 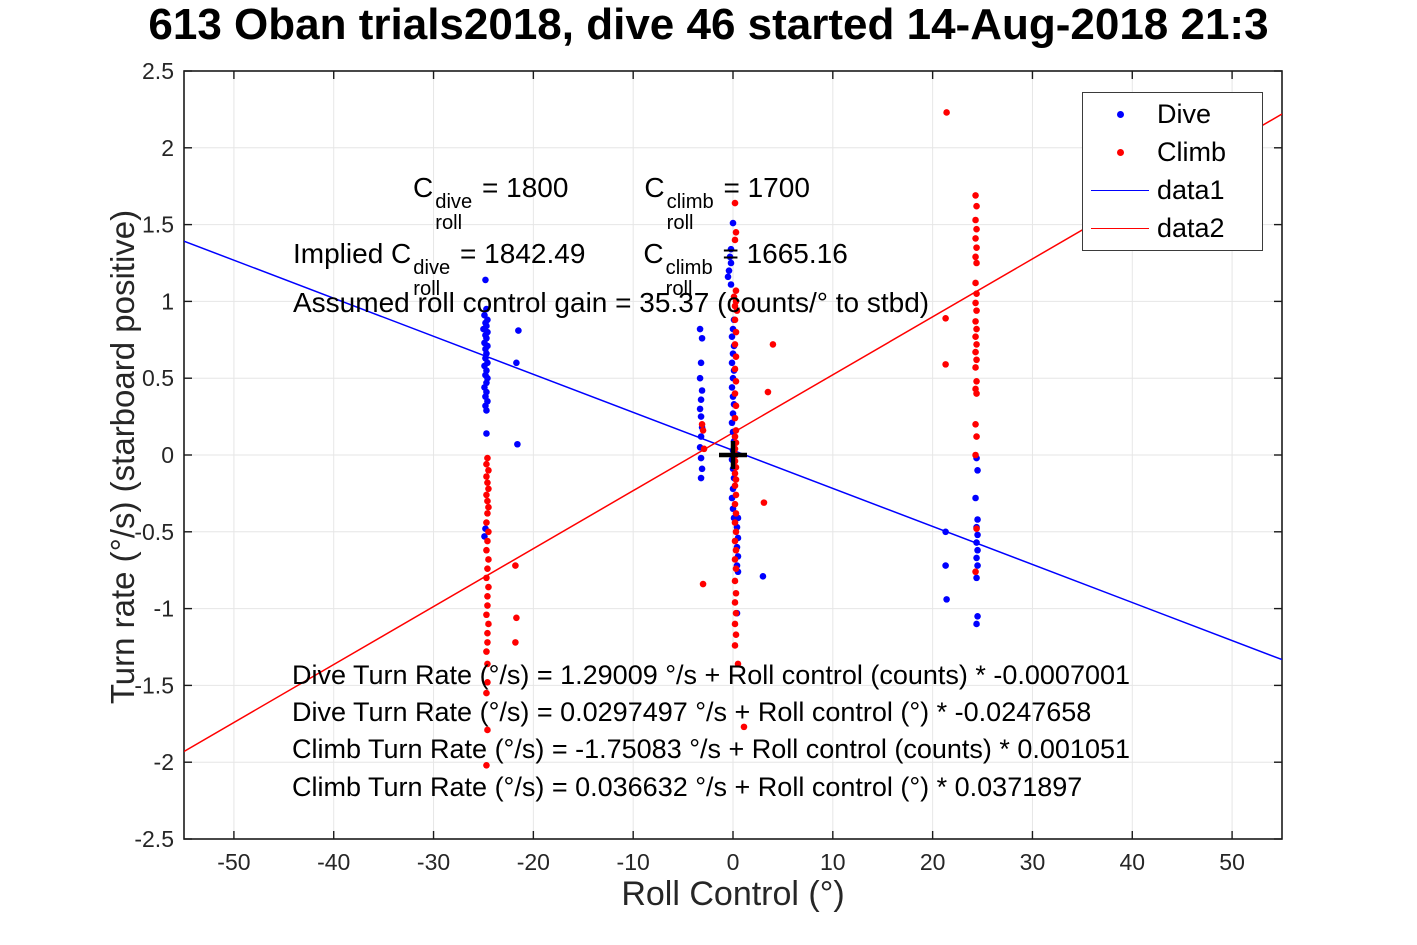 What do you see at coordinates (689, 268) in the screenshot?
I see `c-climb-superscript: climb` at bounding box center [689, 268].